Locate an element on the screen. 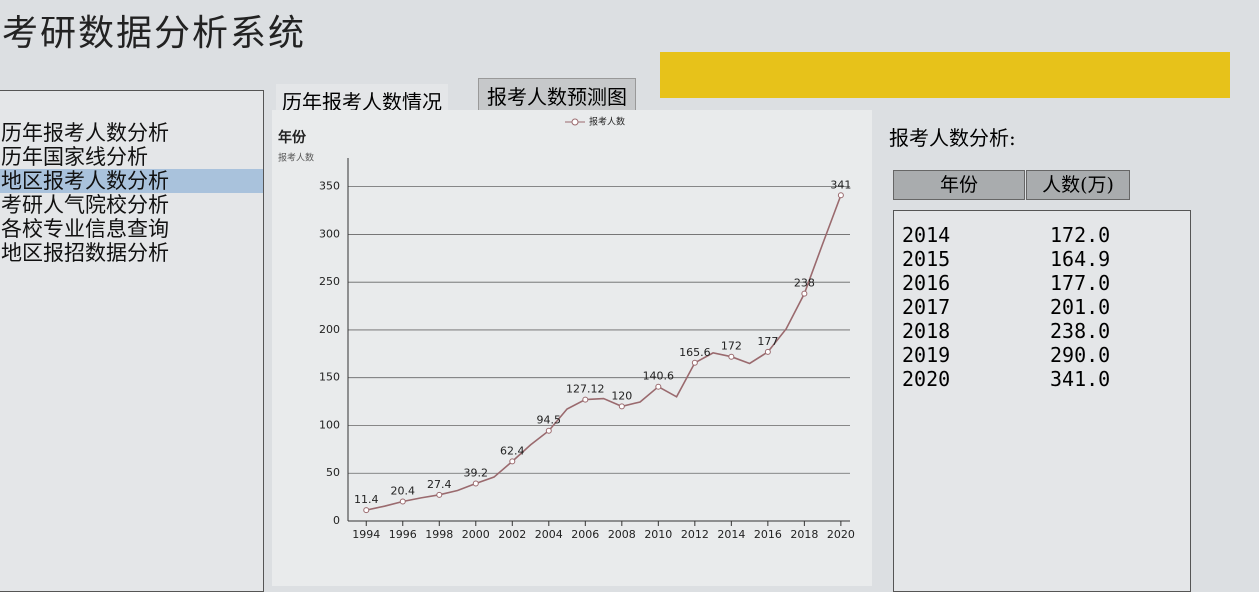  x-tick-label: 2006 is located at coordinates (585, 534).